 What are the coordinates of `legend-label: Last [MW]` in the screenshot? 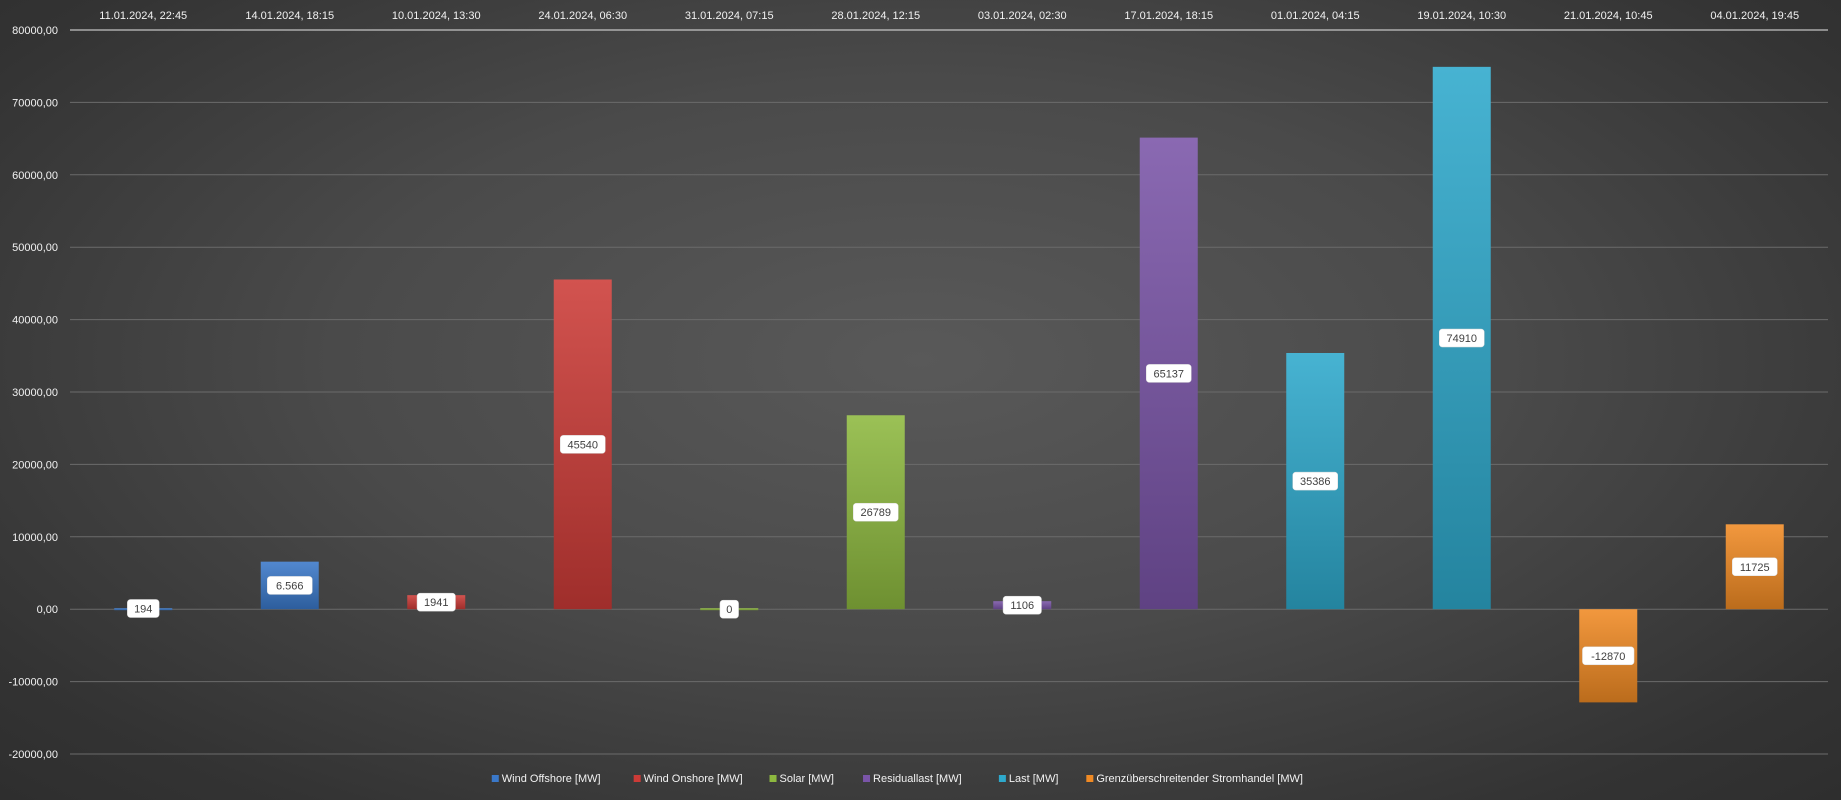 It's located at (1034, 779).